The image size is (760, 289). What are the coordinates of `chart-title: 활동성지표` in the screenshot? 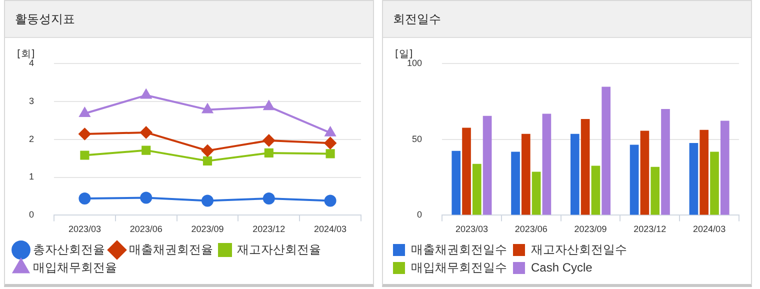 It's located at (189, 19).